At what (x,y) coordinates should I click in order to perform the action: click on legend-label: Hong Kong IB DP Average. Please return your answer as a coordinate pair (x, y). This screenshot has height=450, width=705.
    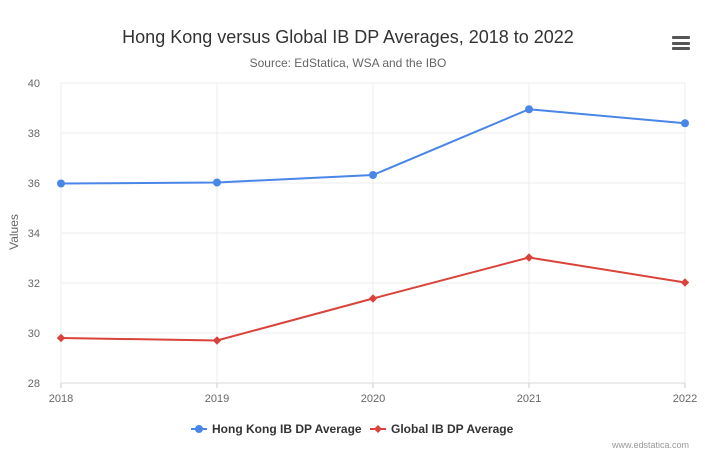
    Looking at the image, I should click on (287, 429).